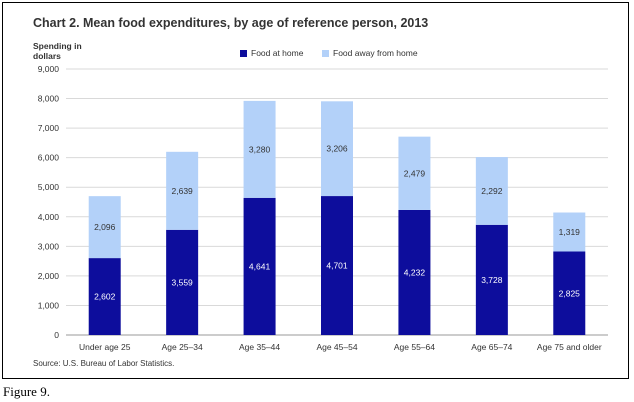  Describe the element at coordinates (259, 347) in the screenshot. I see `x-tick-label: Age 35–44` at that location.